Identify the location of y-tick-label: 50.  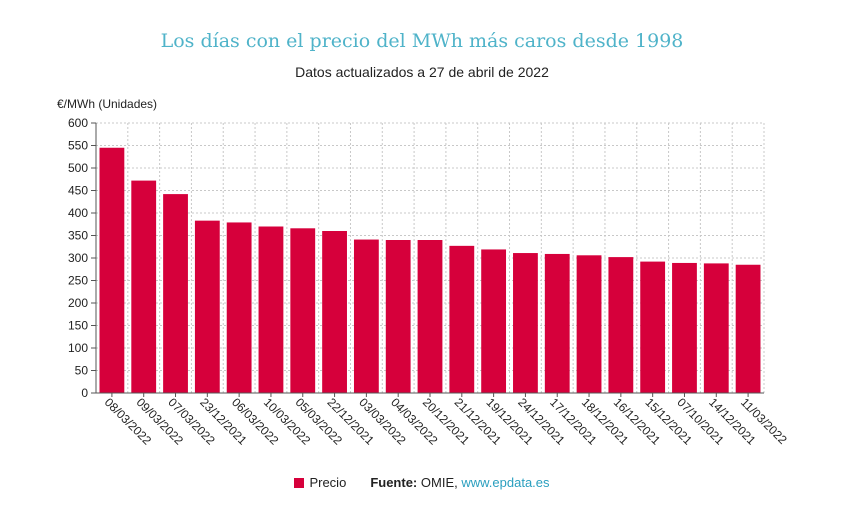
(82, 371).